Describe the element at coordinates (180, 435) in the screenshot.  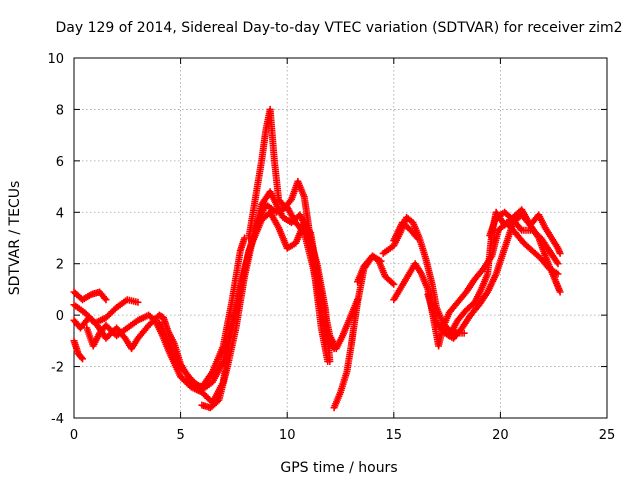
I see `x-tick-label: 5` at that location.